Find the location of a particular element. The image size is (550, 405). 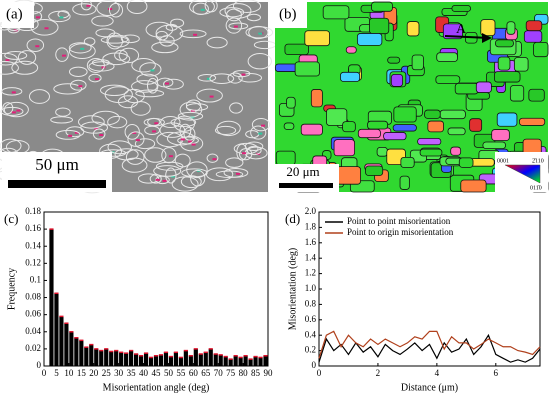

scale-bar is located at coordinates (57, 184).